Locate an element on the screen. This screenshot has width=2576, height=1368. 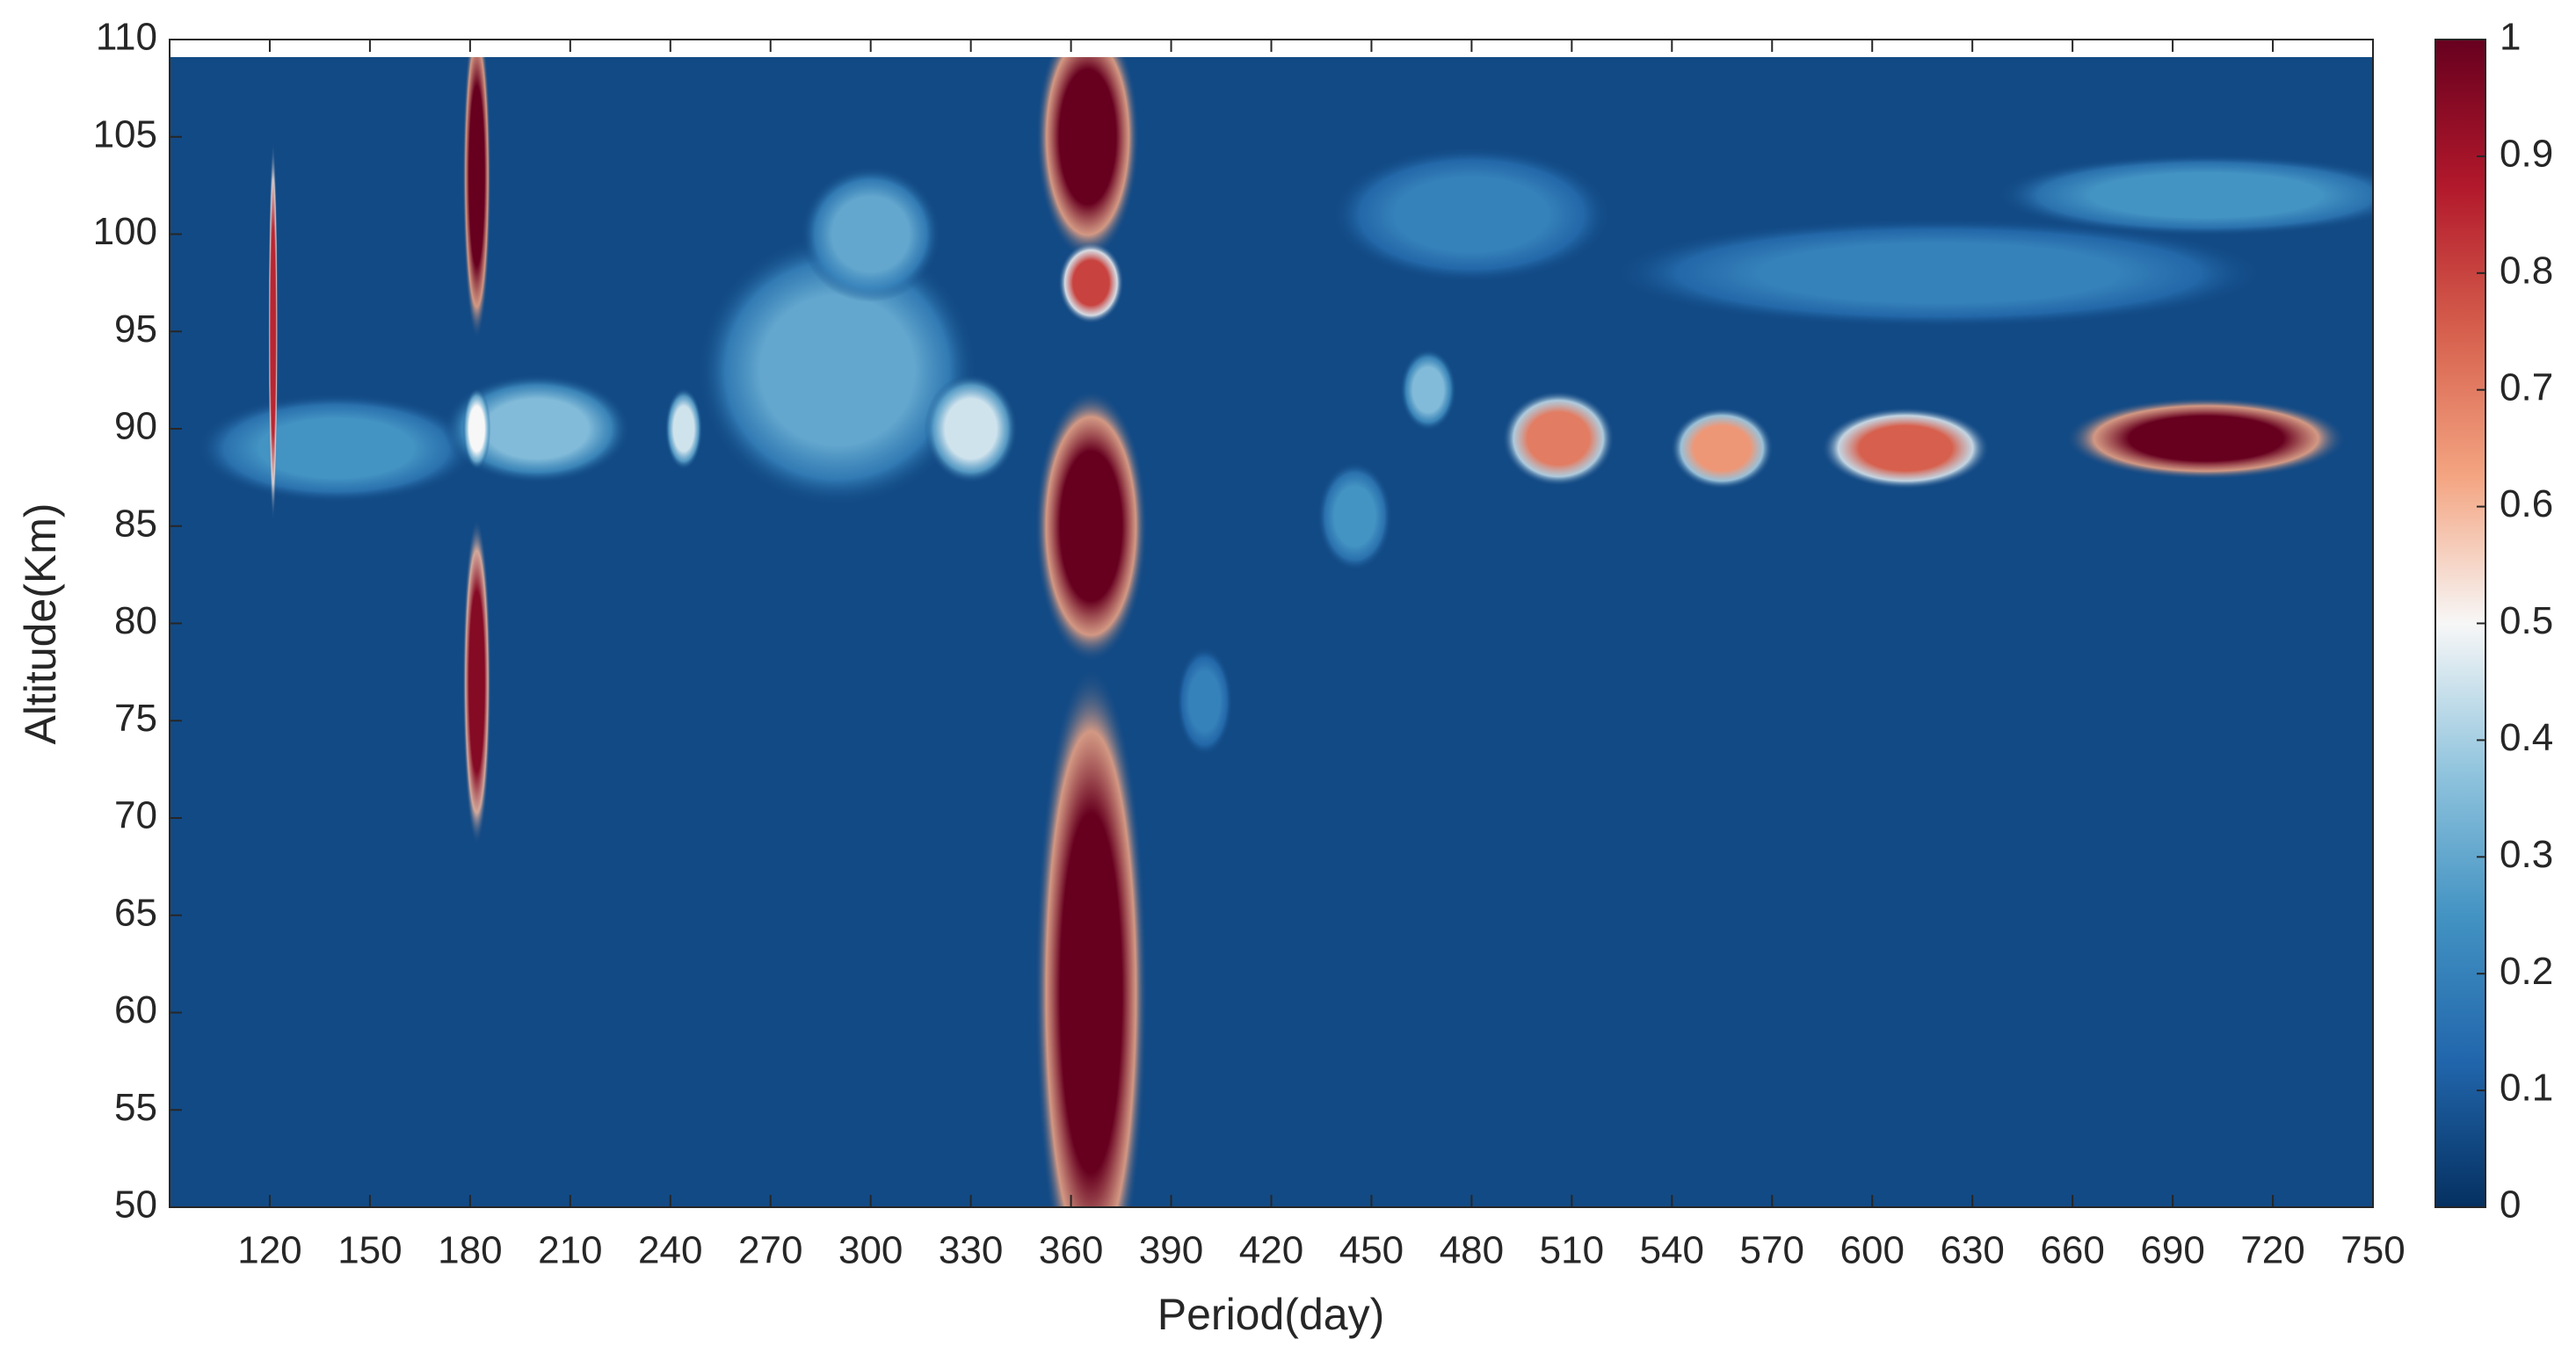
y-tick-label: 80 is located at coordinates (135, 620).